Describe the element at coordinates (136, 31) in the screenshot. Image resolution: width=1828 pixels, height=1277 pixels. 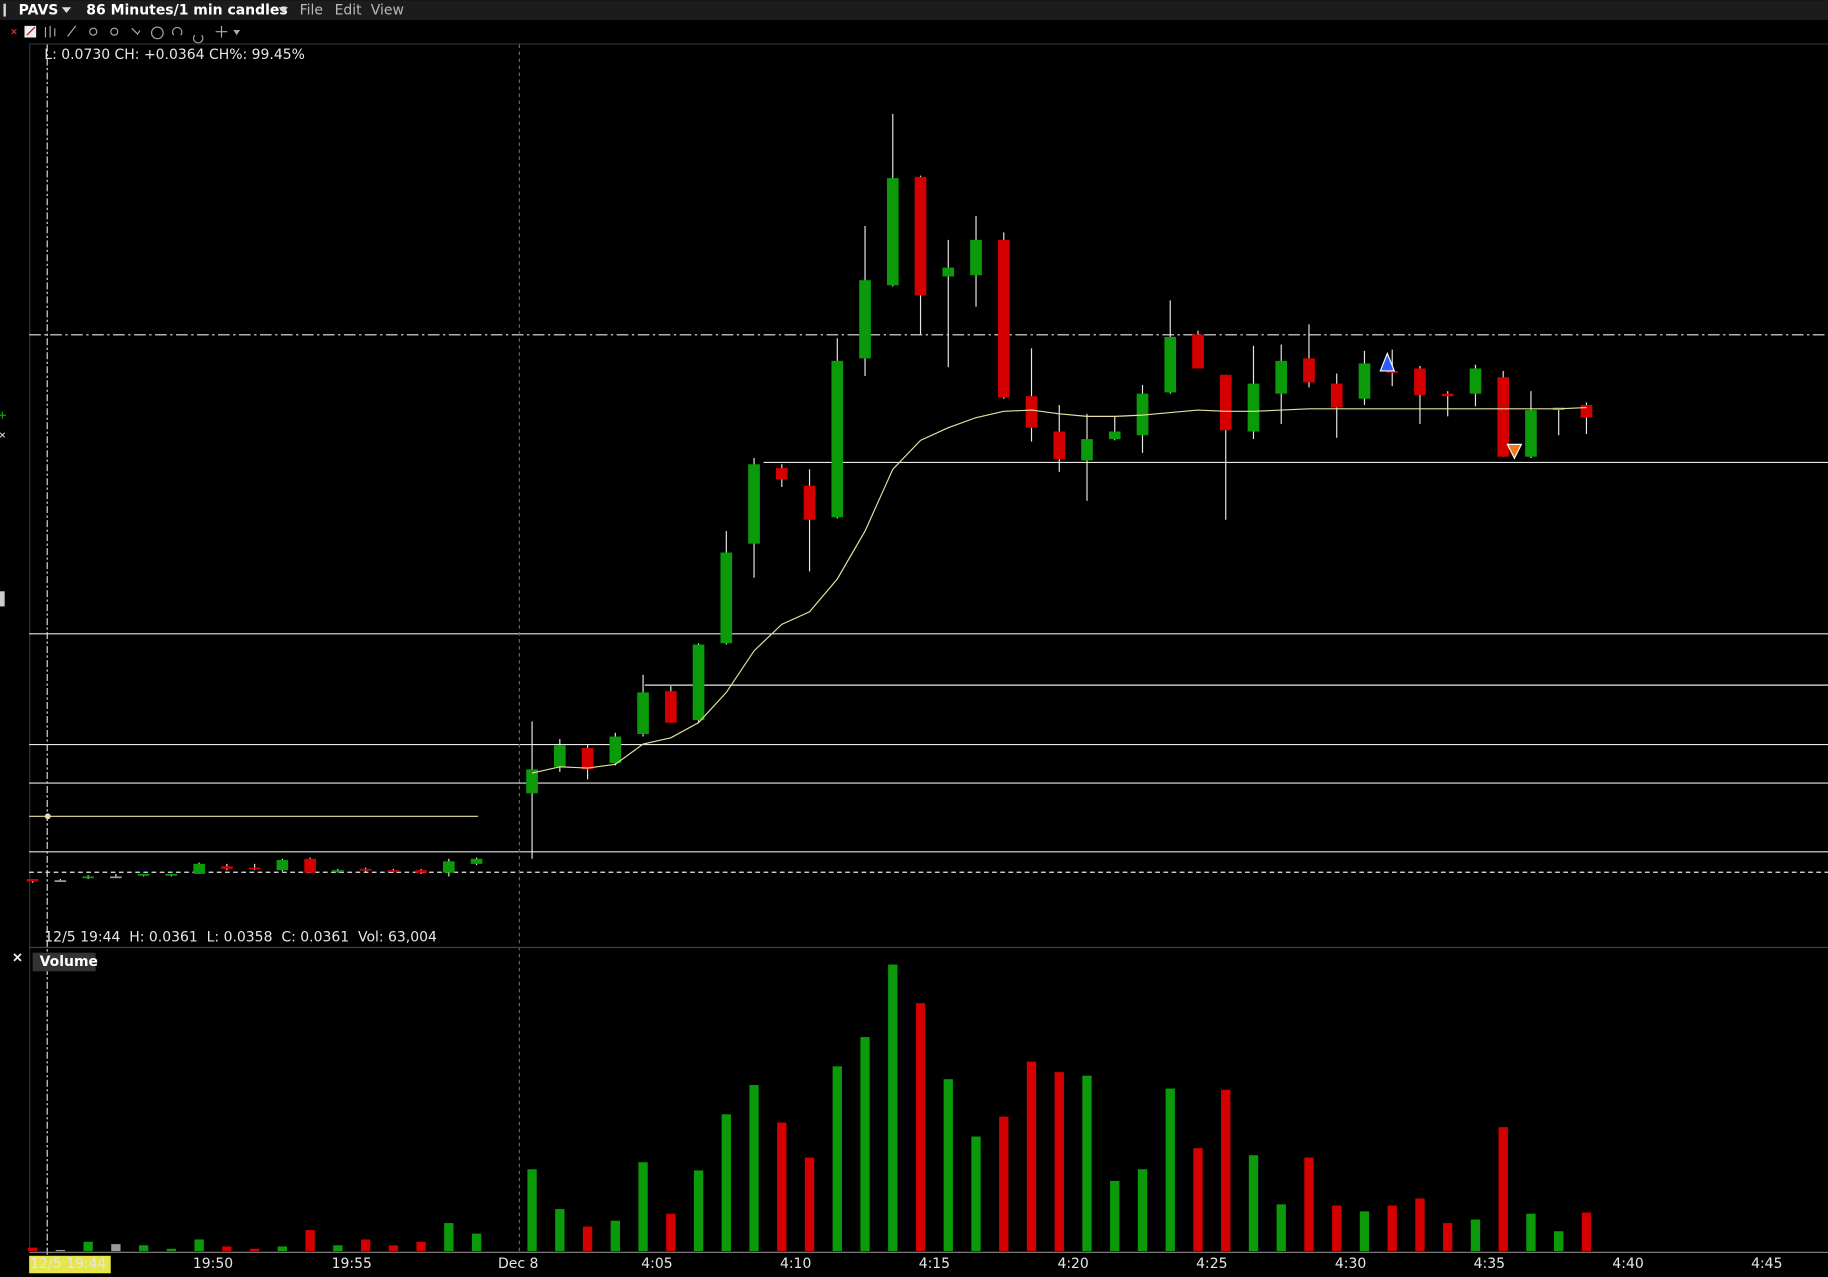
I see `hand-icon` at that location.